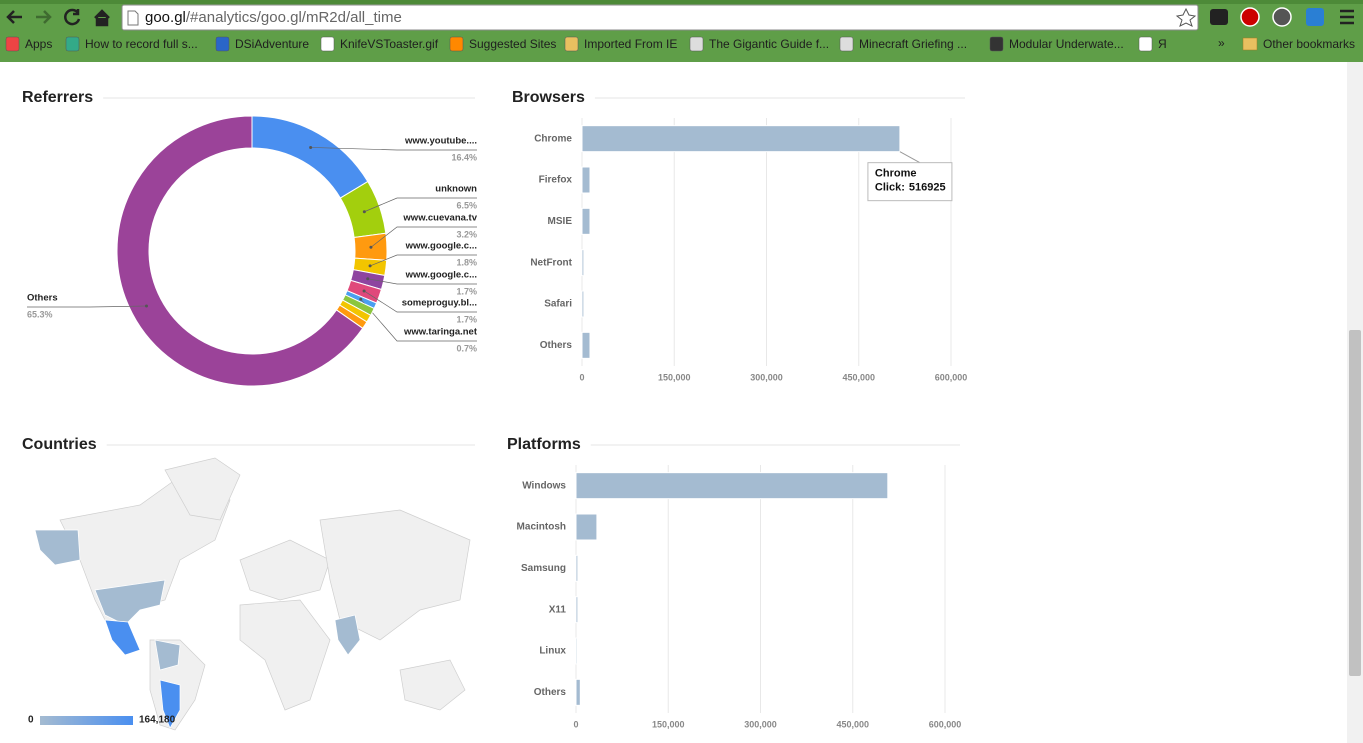  Describe the element at coordinates (456, 189) in the screenshot. I see `slice-label: unknown` at that location.